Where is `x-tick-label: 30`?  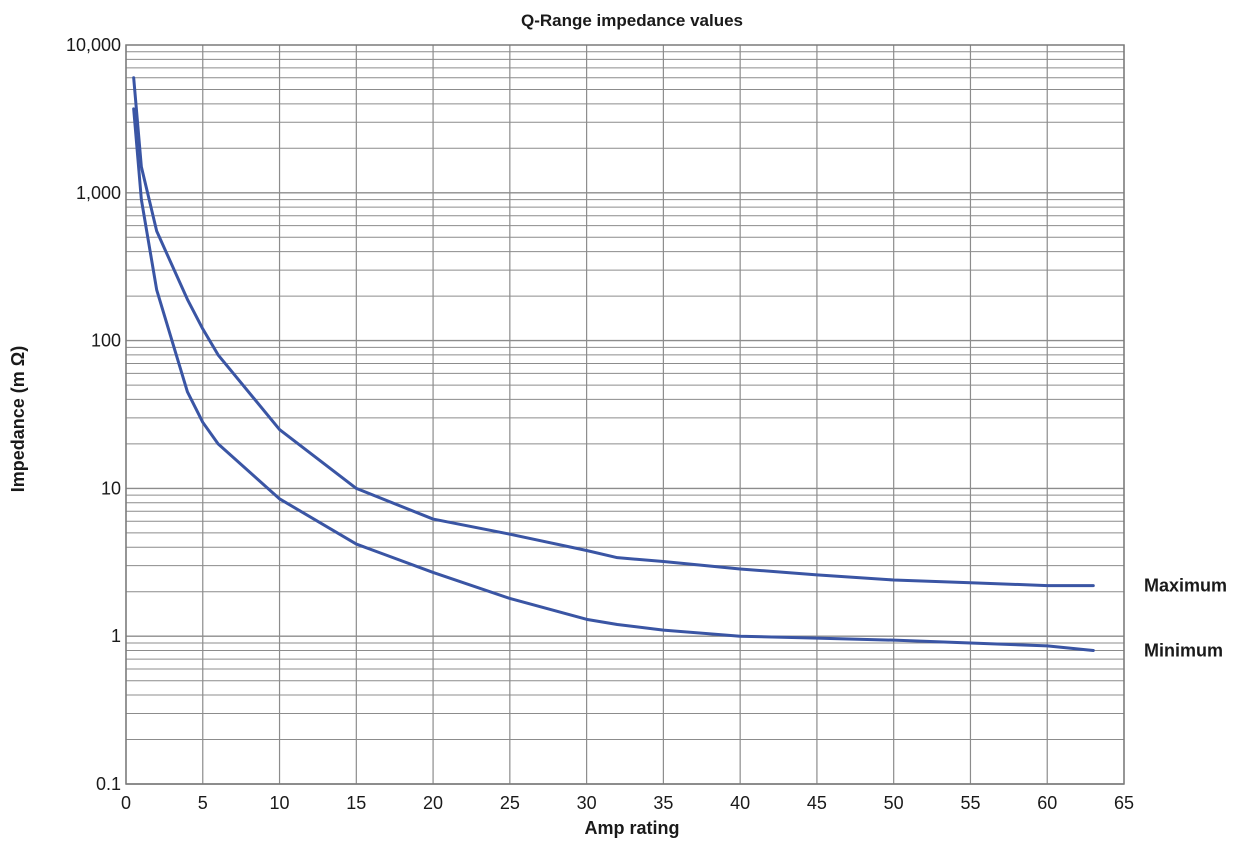 x-tick-label: 30 is located at coordinates (587, 803).